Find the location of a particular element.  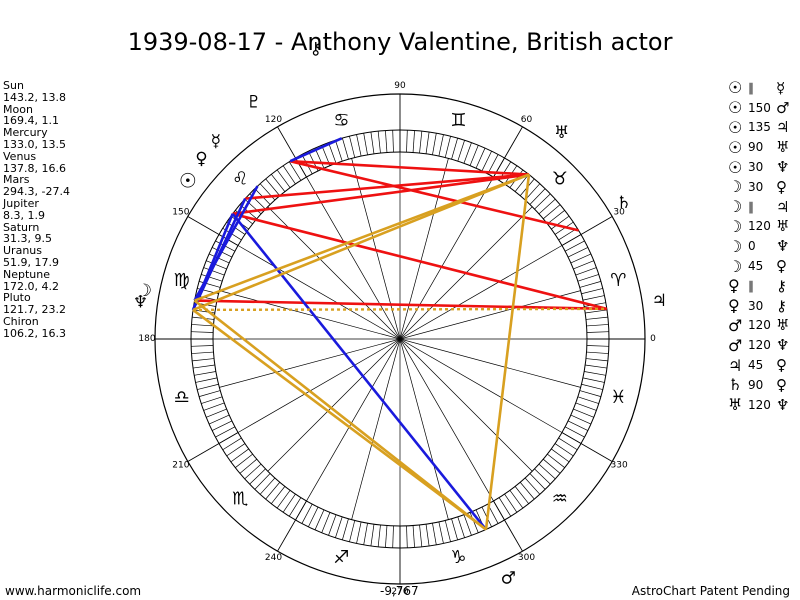

degree-label: 150 is located at coordinates (180, 213).